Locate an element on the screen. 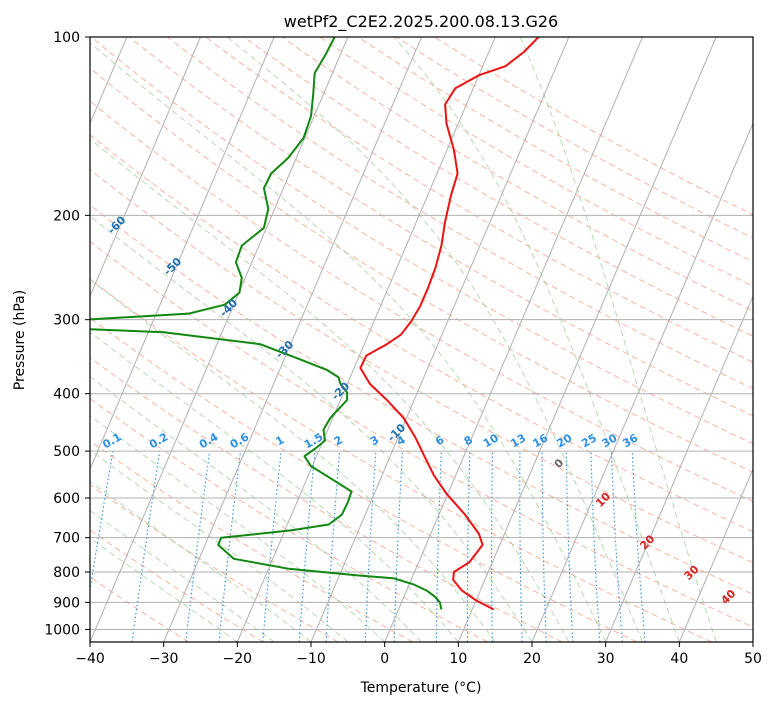 Image resolution: width=775 pixels, height=708 pixels. y-tick-label: 600 is located at coordinates (66, 499).